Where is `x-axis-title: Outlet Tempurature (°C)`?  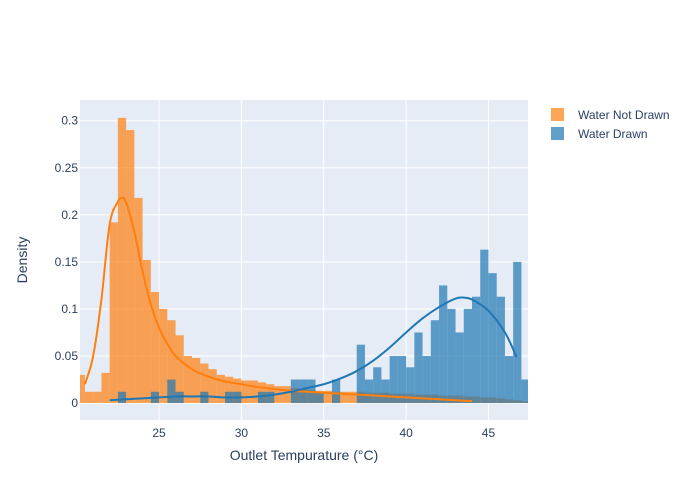
x-axis-title: Outlet Tempurature (°C) is located at coordinates (304, 455).